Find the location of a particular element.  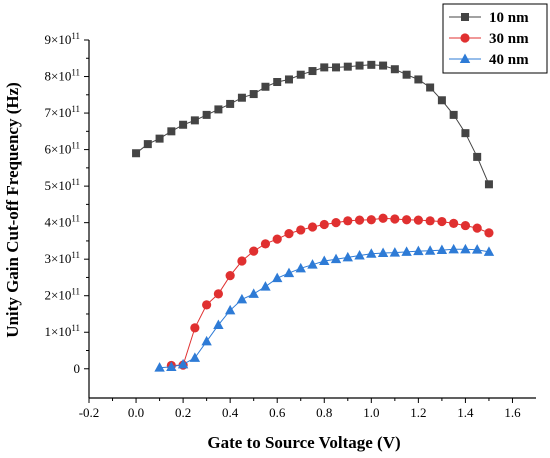

y-tick-label: 5×10¹¹ is located at coordinates (62, 185).